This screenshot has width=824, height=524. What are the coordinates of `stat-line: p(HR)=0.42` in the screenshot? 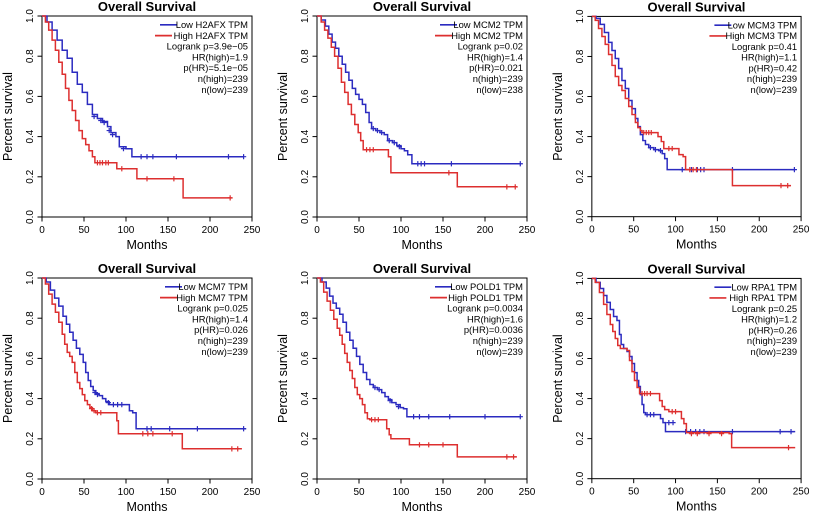 It's located at (772, 68).